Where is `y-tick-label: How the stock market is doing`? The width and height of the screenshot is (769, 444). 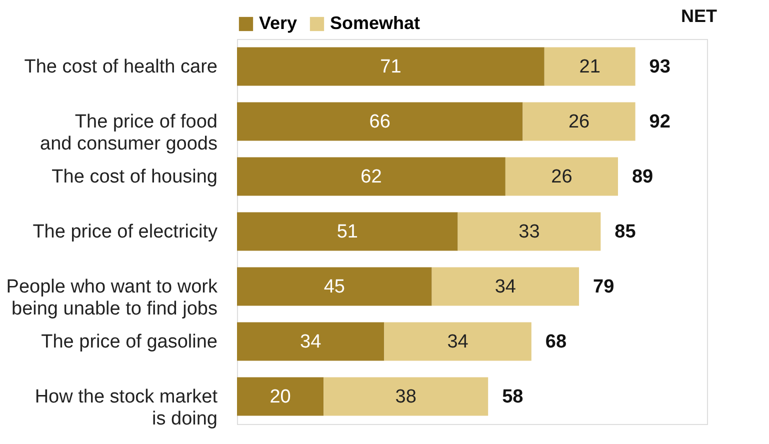 y-tick-label: How the stock market is doing is located at coordinates (126, 408).